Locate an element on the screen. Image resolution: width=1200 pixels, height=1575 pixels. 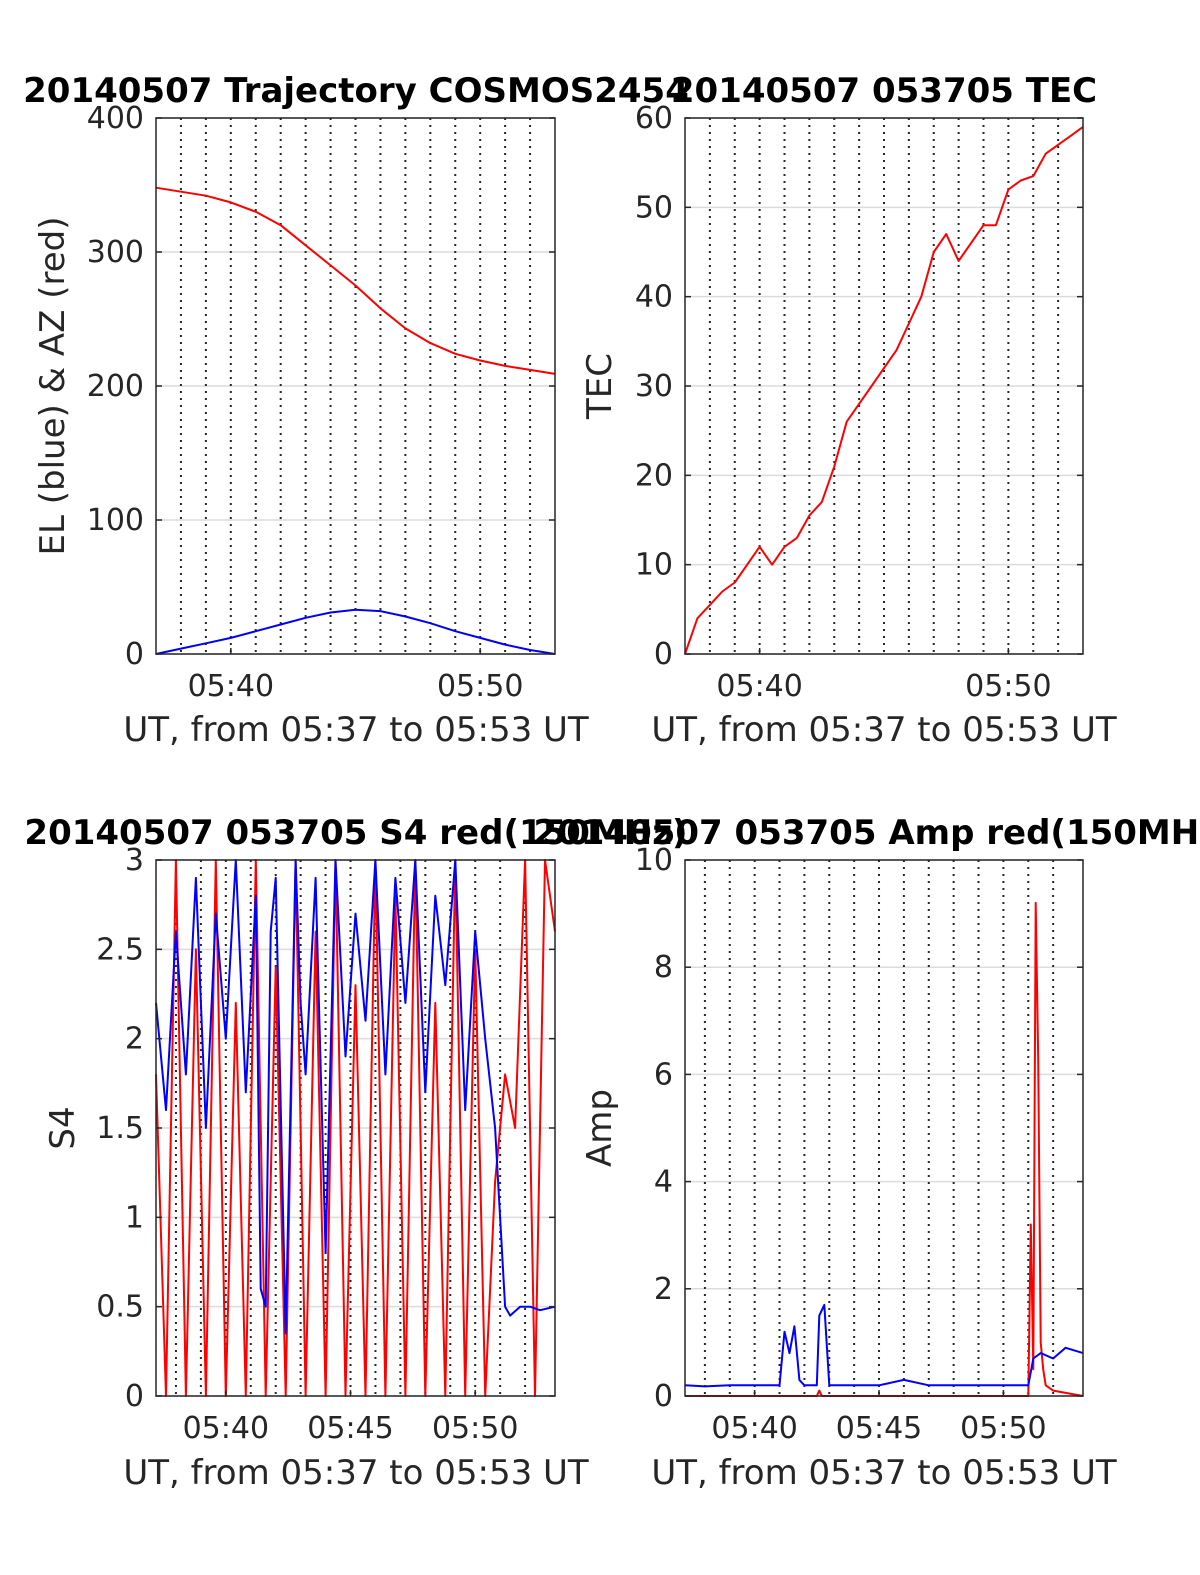
trajectory-ytick-label-4: 400 is located at coordinates (115, 118).